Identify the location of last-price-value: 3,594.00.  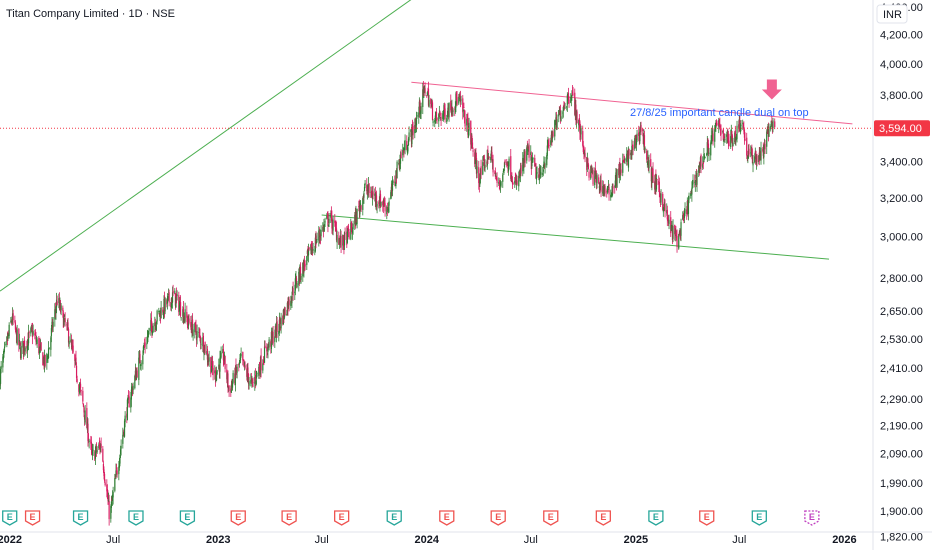
(900, 129).